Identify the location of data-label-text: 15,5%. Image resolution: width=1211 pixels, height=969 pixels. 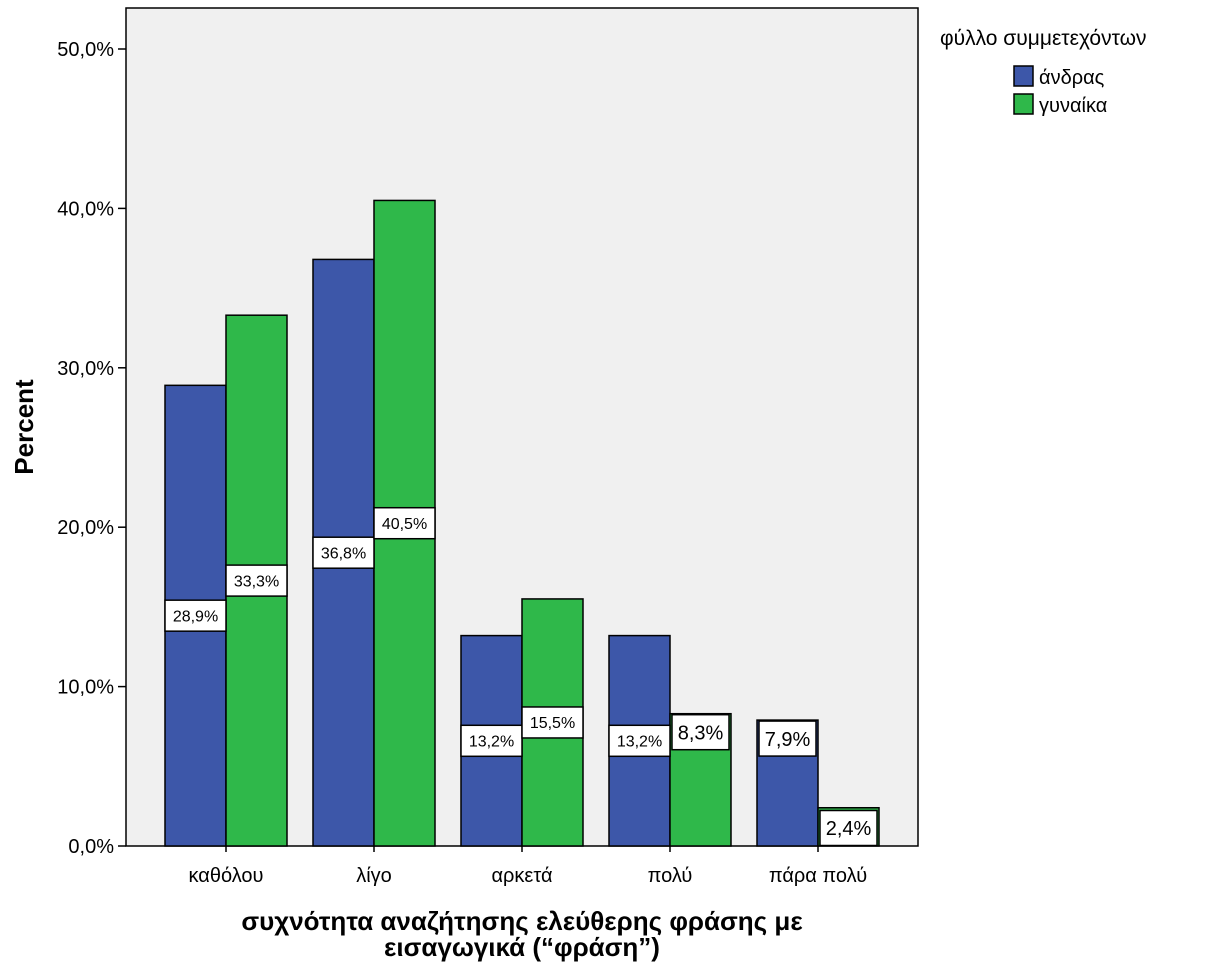
(552, 723).